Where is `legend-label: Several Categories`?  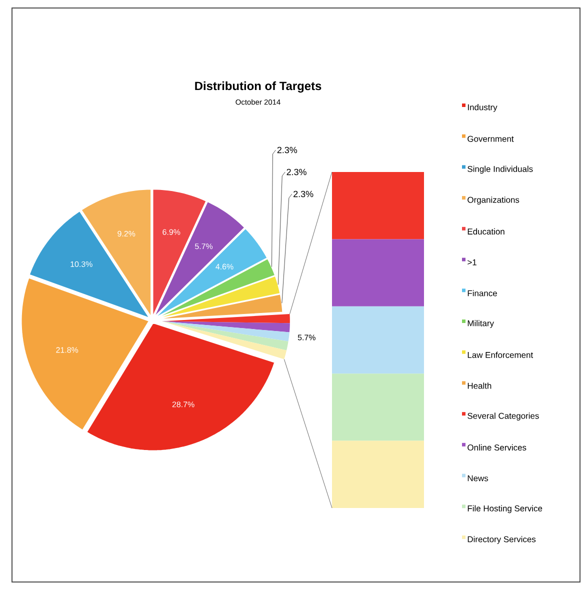 legend-label: Several Categories is located at coordinates (503, 416).